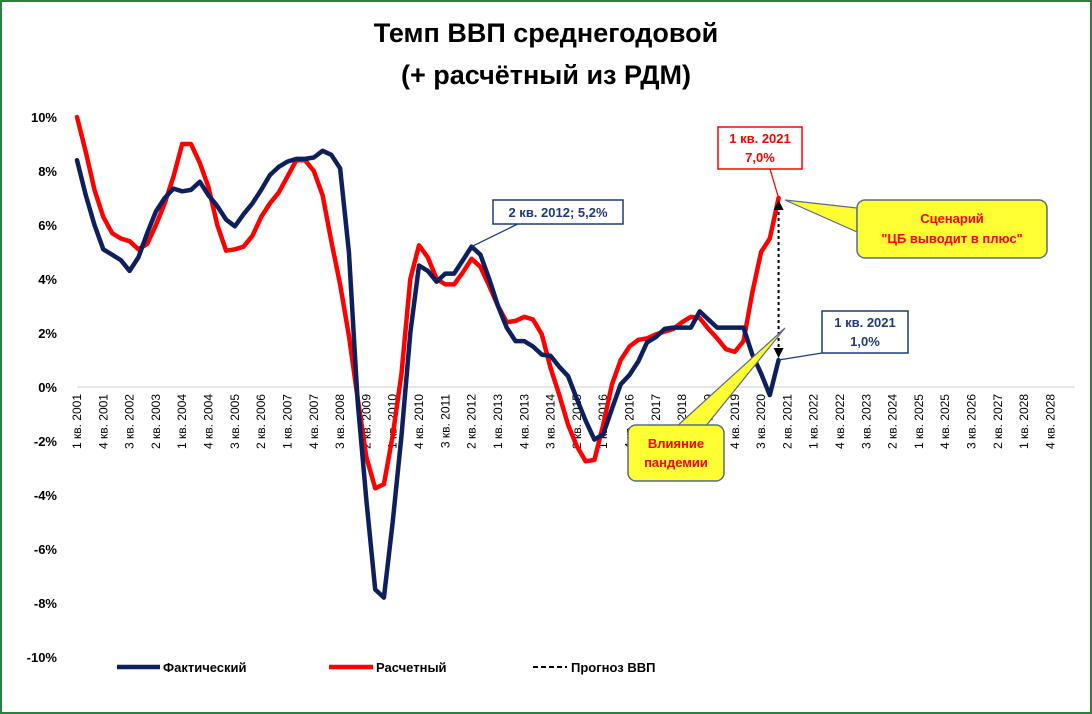 The height and width of the screenshot is (714, 1092). What do you see at coordinates (760, 148) in the screenshot?
I see `callout-box-calculated-2021` at bounding box center [760, 148].